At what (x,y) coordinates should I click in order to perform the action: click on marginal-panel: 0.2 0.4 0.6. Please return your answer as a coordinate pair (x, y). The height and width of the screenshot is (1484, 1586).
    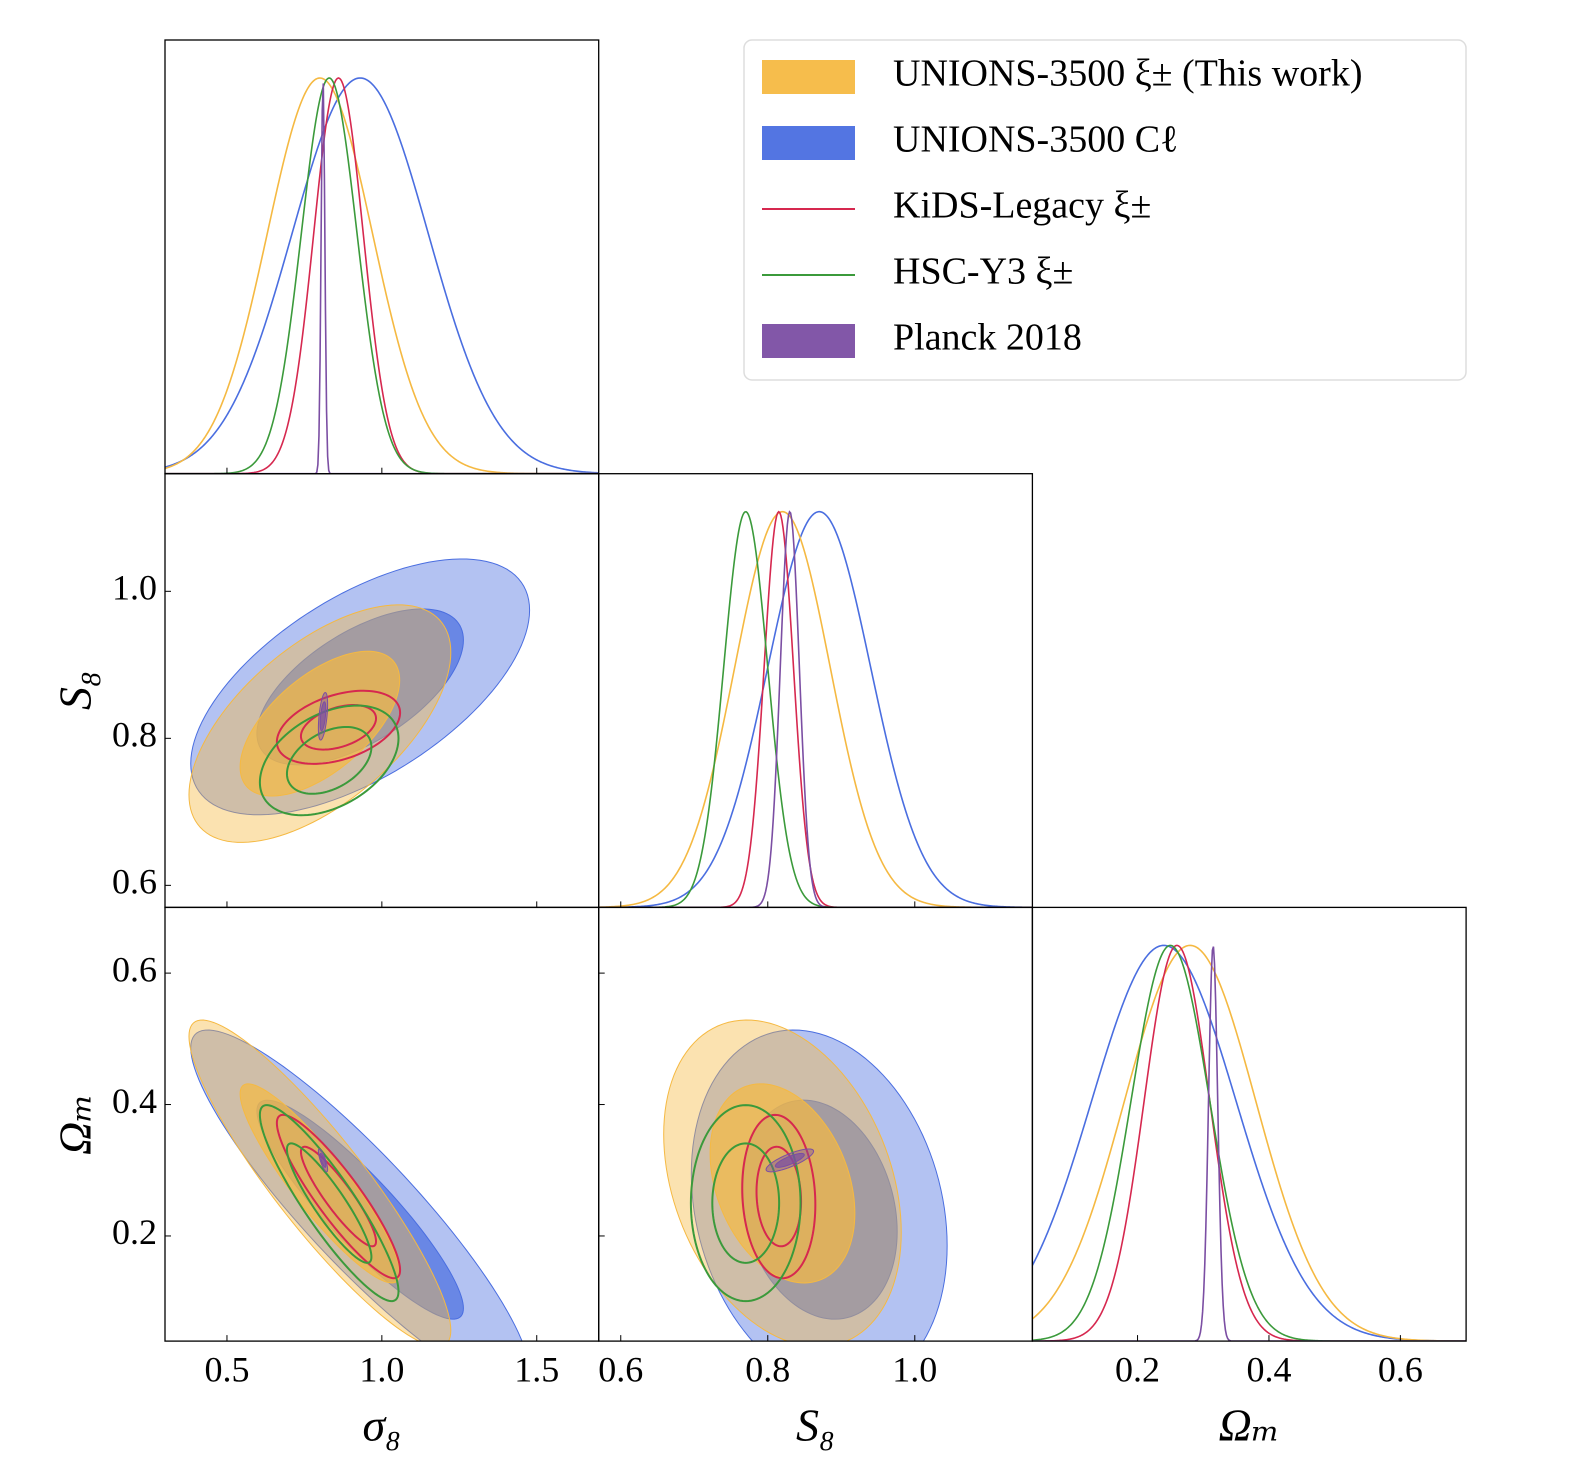
    Looking at the image, I should click on (1249, 1147).